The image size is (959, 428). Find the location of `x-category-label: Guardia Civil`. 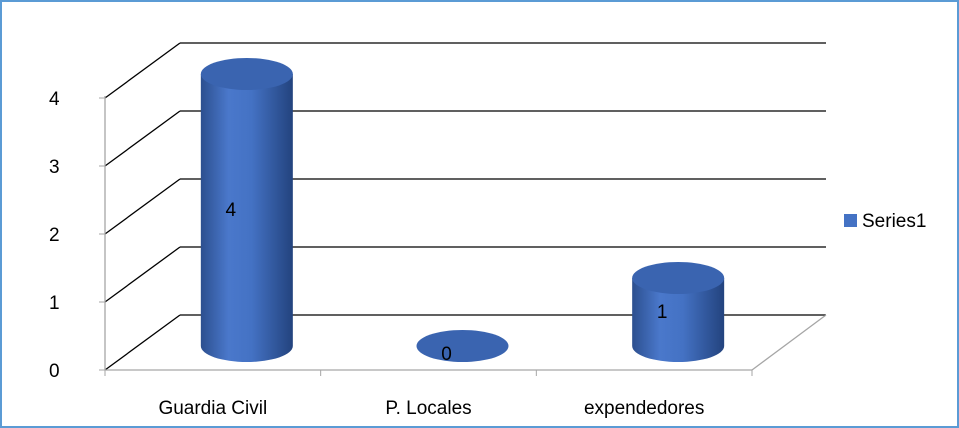

x-category-label: Guardia Civil is located at coordinates (212, 408).